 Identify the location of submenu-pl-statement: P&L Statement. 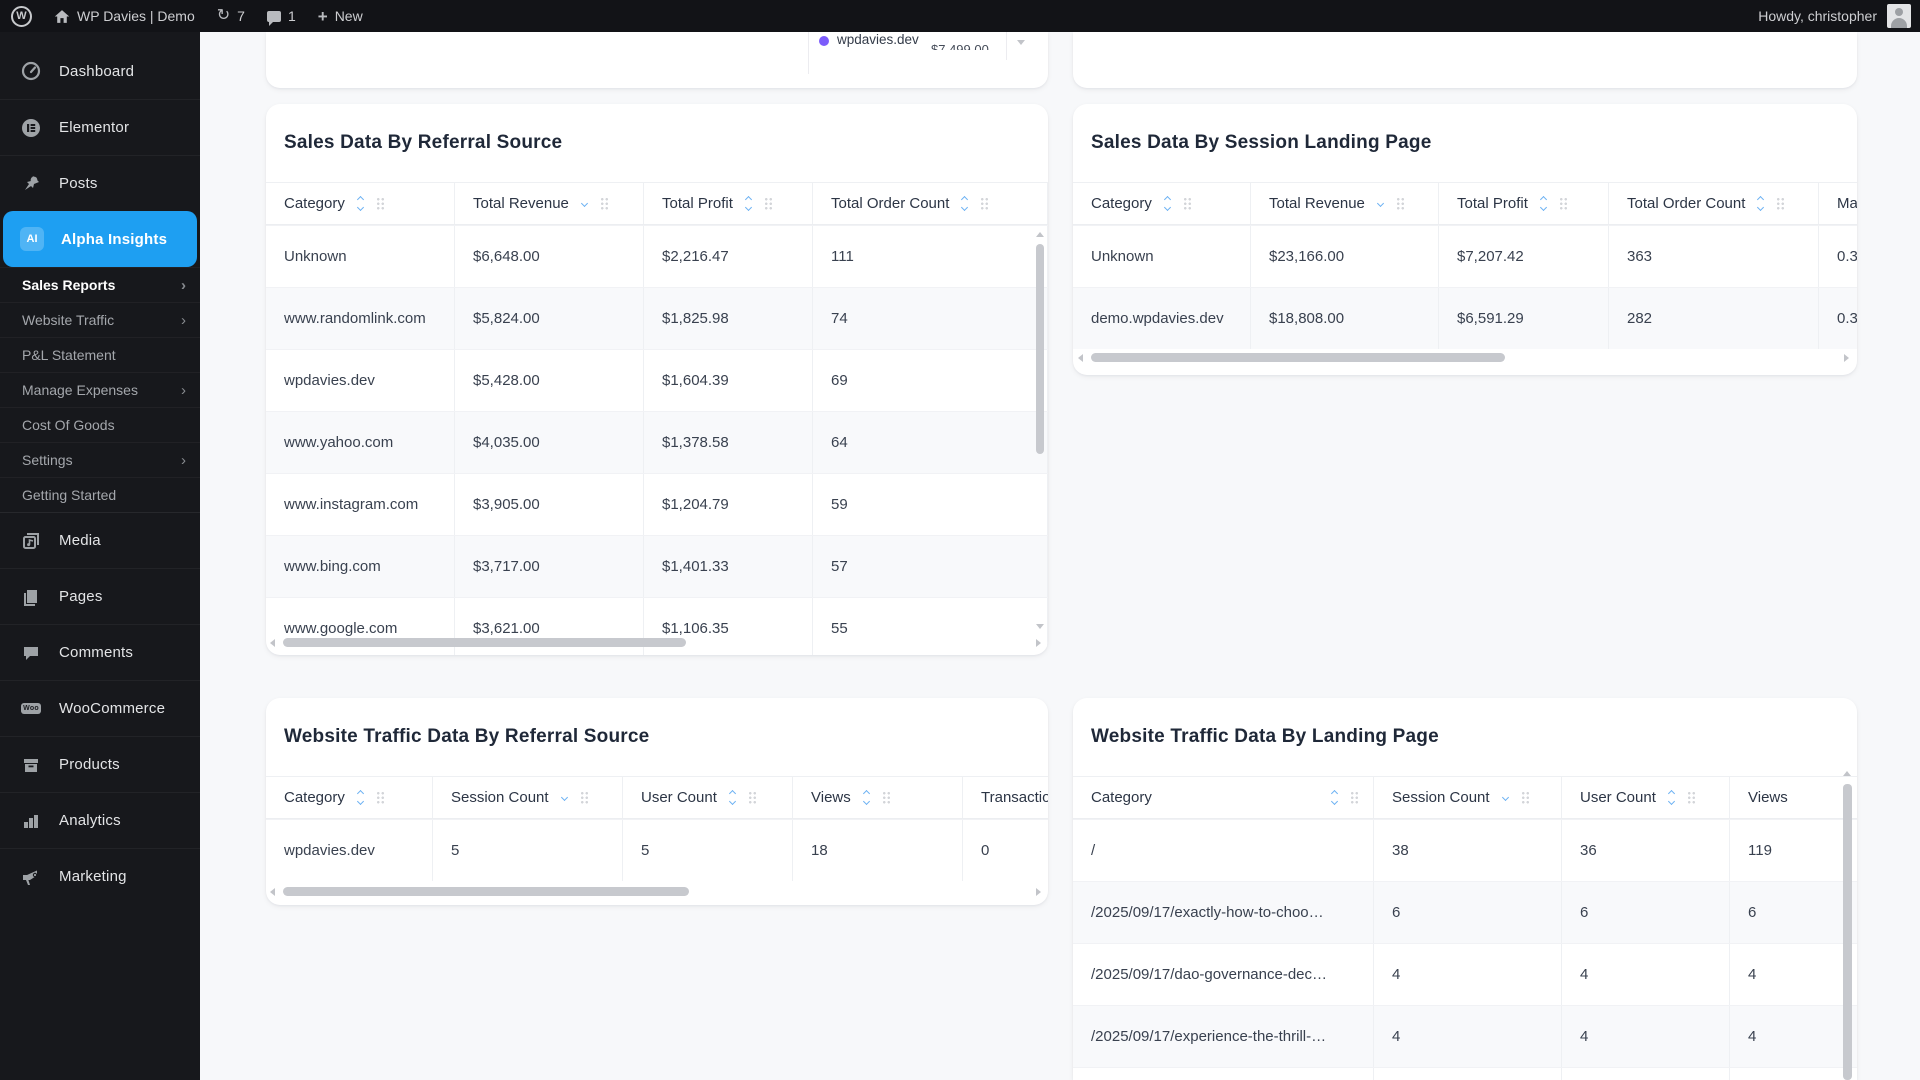
(100, 354).